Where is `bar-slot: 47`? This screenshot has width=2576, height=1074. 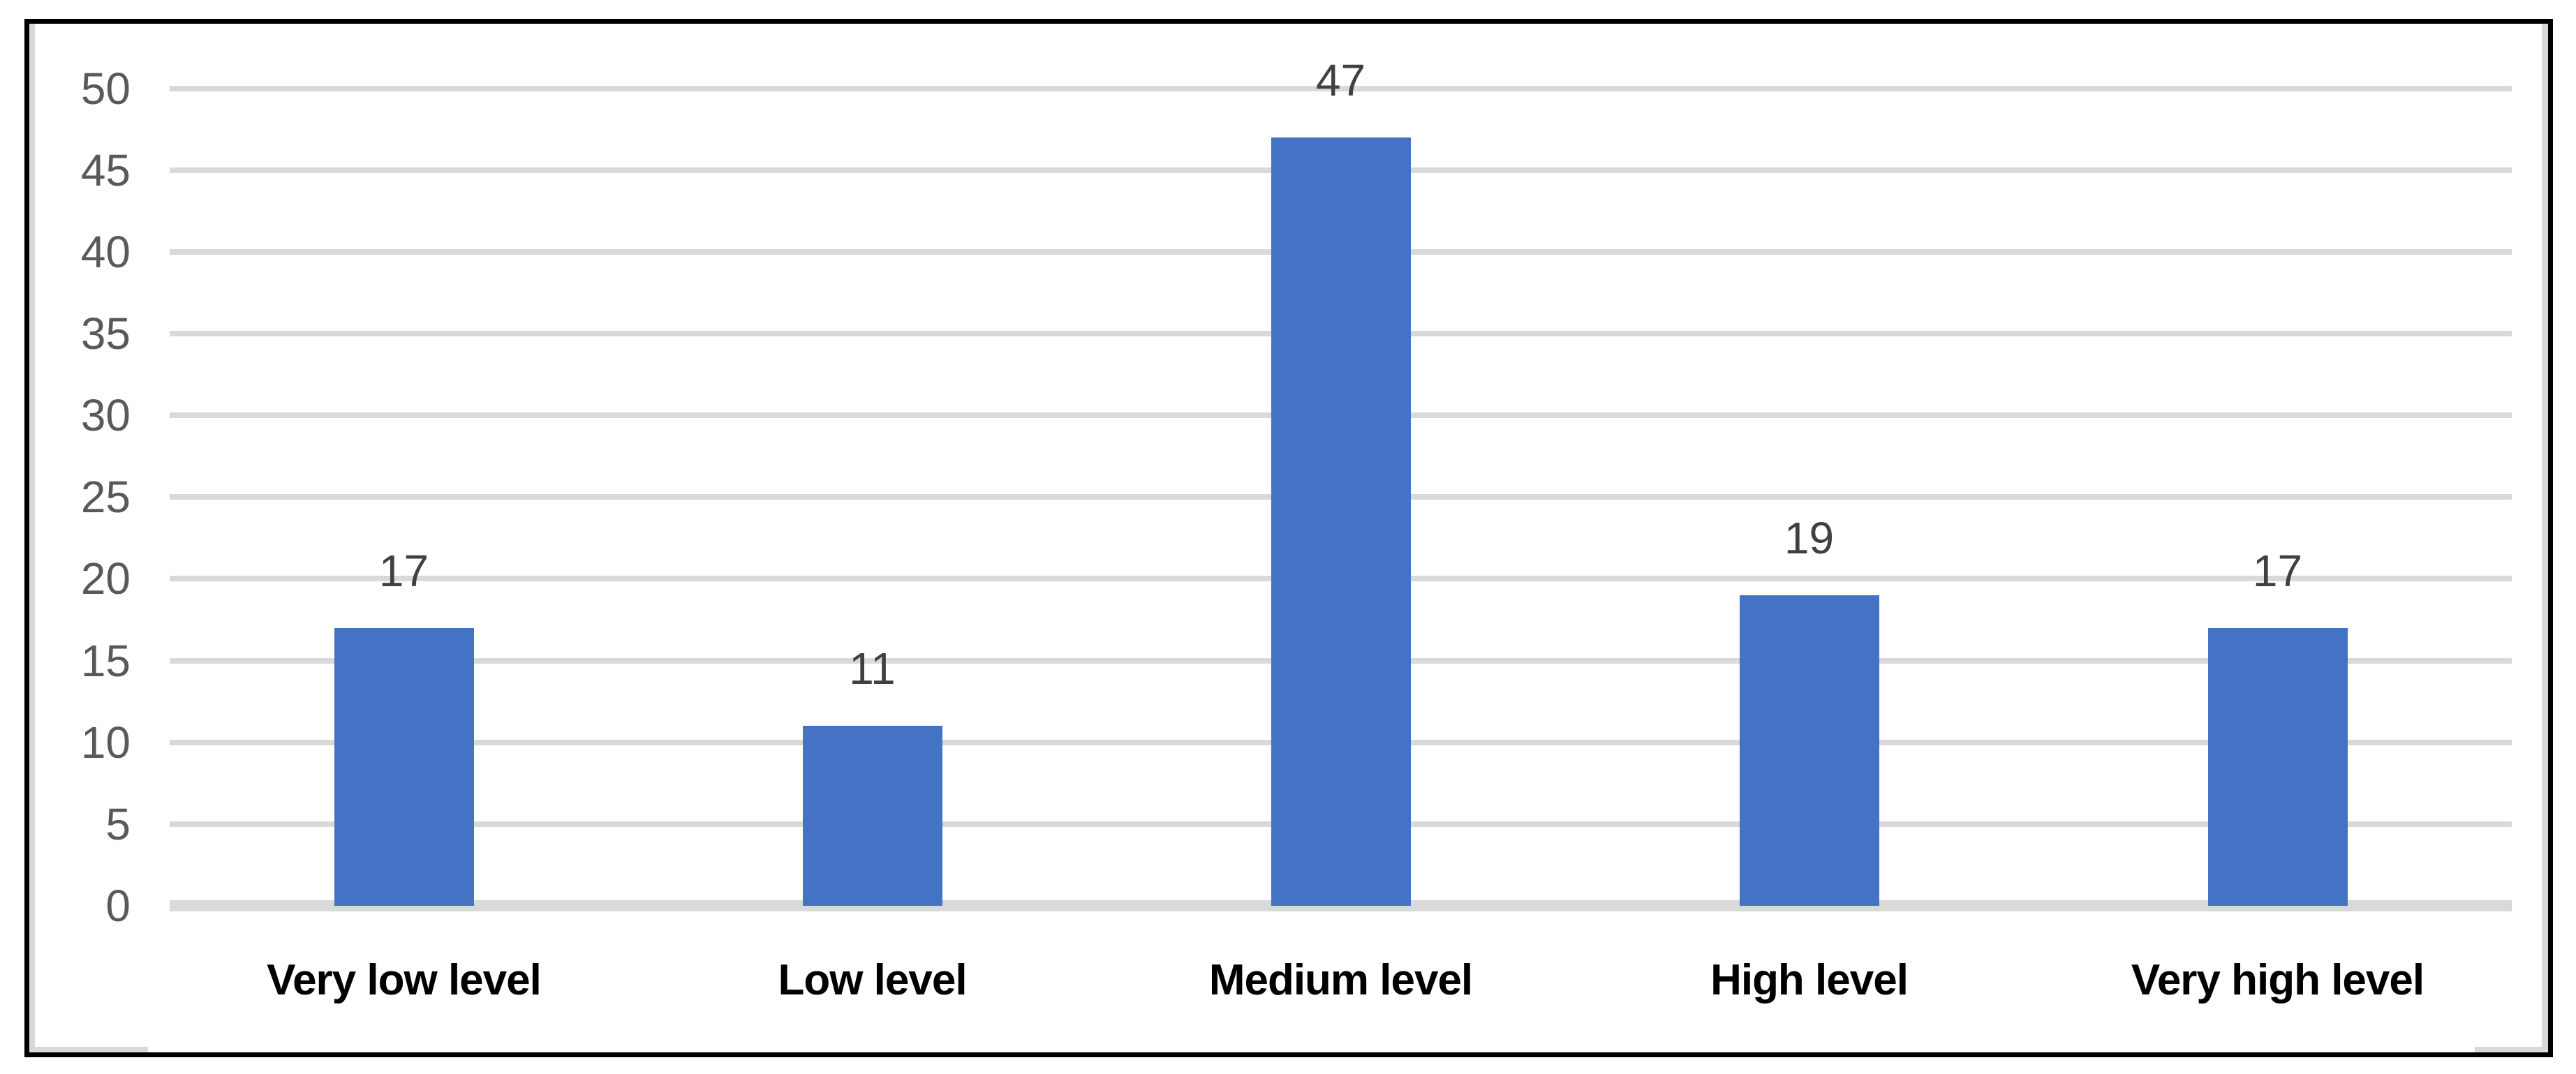 bar-slot: 47 is located at coordinates (1340, 465).